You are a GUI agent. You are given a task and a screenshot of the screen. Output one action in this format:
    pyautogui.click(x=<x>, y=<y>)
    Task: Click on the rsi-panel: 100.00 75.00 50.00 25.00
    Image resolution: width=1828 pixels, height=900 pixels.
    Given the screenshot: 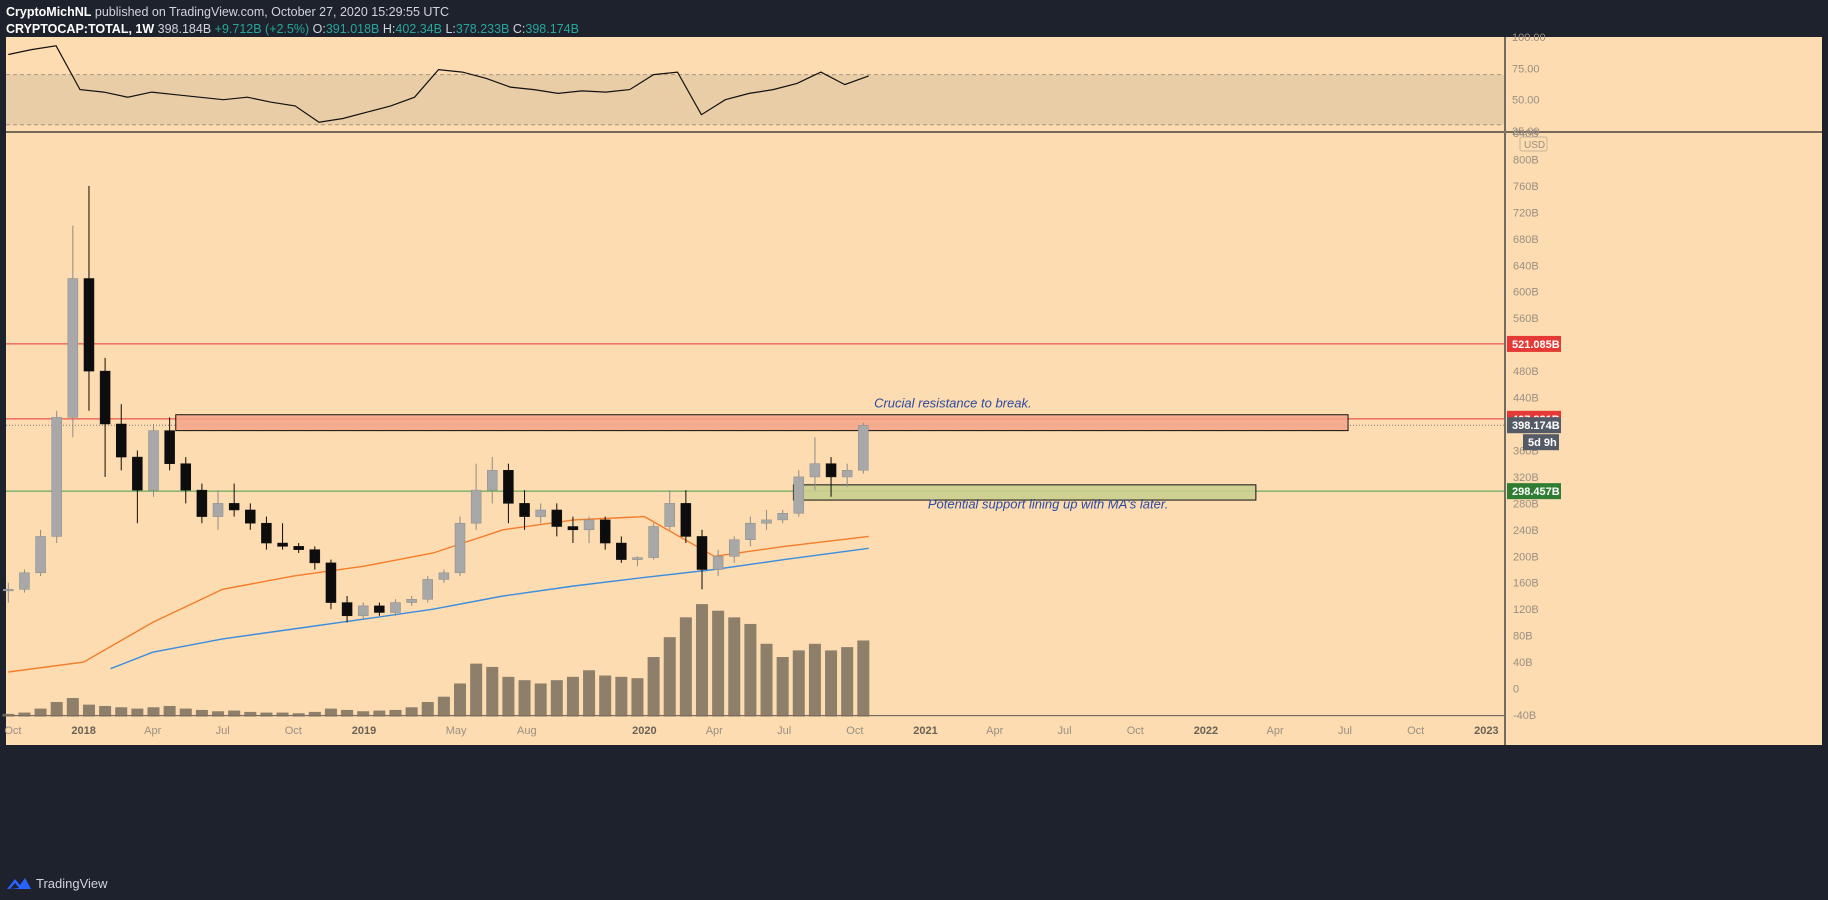 What is the action you would take?
    pyautogui.click(x=776, y=85)
    